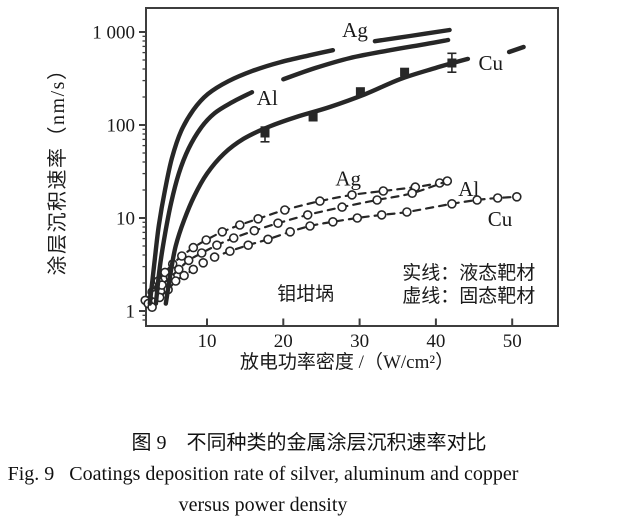 This screenshot has height=525, width=618. What do you see at coordinates (355, 30) in the screenshot?
I see `ag-solid-label: Ag` at bounding box center [355, 30].